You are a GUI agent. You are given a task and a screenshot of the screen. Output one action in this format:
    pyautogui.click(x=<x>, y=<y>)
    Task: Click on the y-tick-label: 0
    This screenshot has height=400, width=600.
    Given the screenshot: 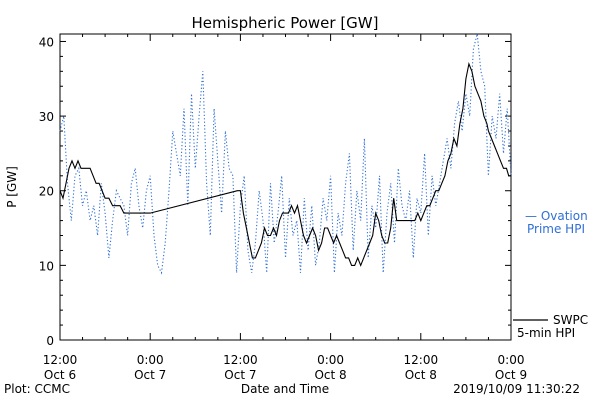 What is the action you would take?
    pyautogui.click(x=50, y=341)
    